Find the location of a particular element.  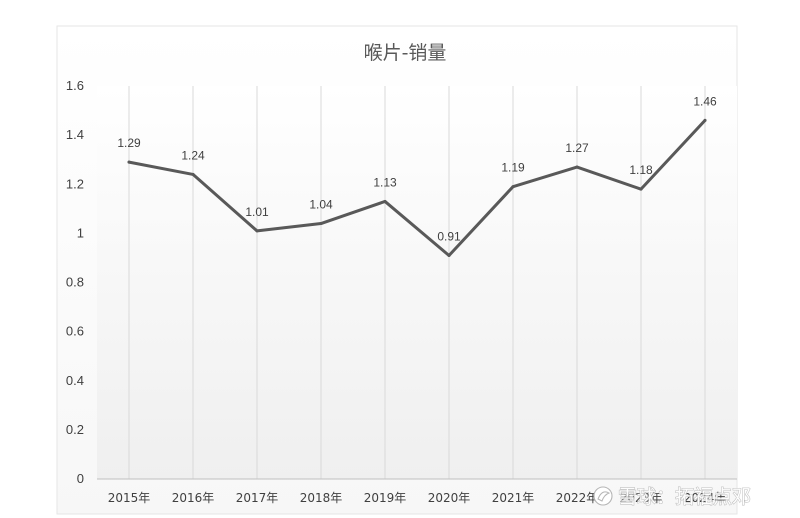

chart-title: 喉片-销量 is located at coordinates (405, 53).